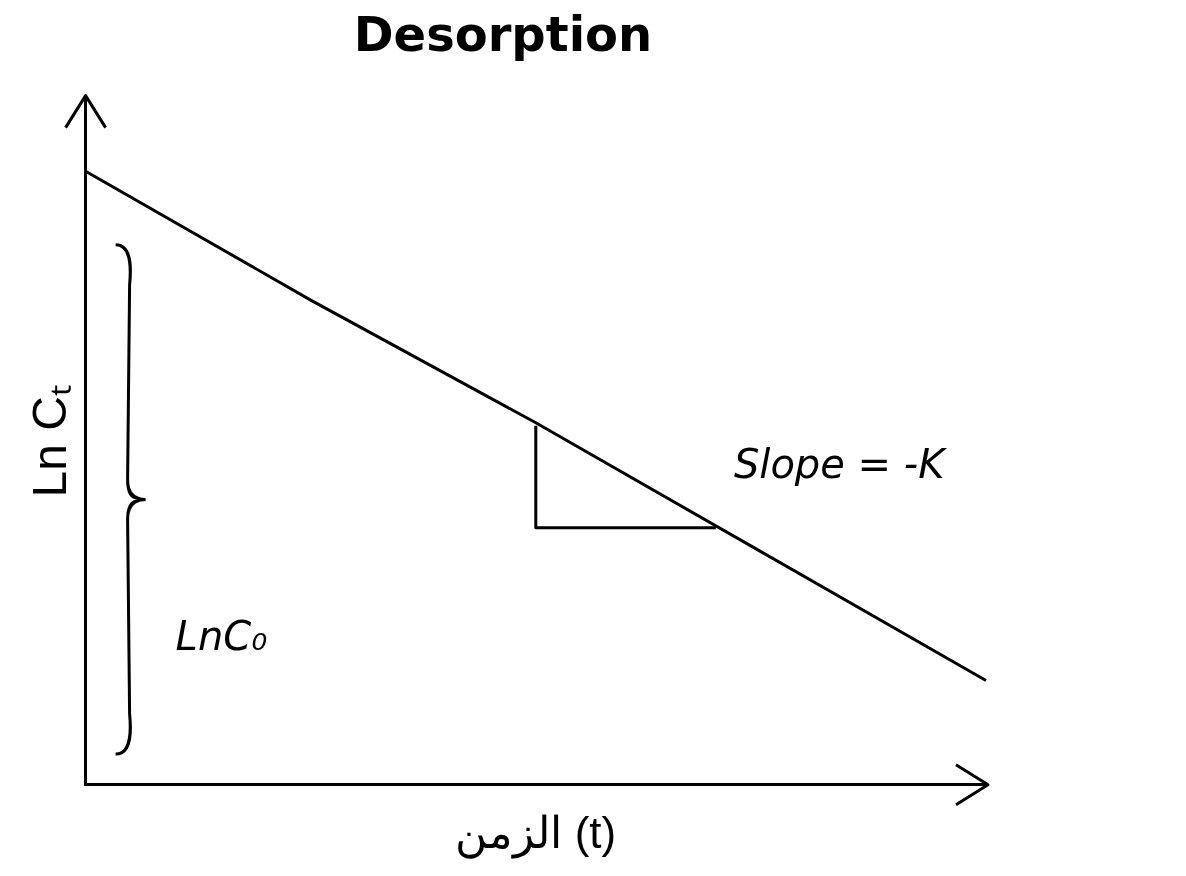 This screenshot has width=1186, height=876. I want to click on annotation: Slope = -K, so click(840, 464).